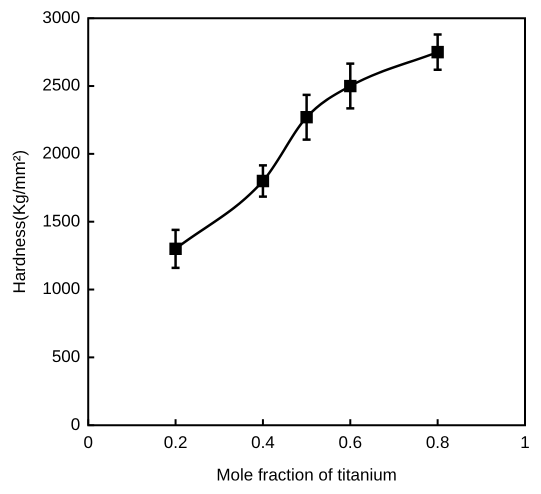  What do you see at coordinates (88, 442) in the screenshot?
I see `x-tick-label: 0` at bounding box center [88, 442].